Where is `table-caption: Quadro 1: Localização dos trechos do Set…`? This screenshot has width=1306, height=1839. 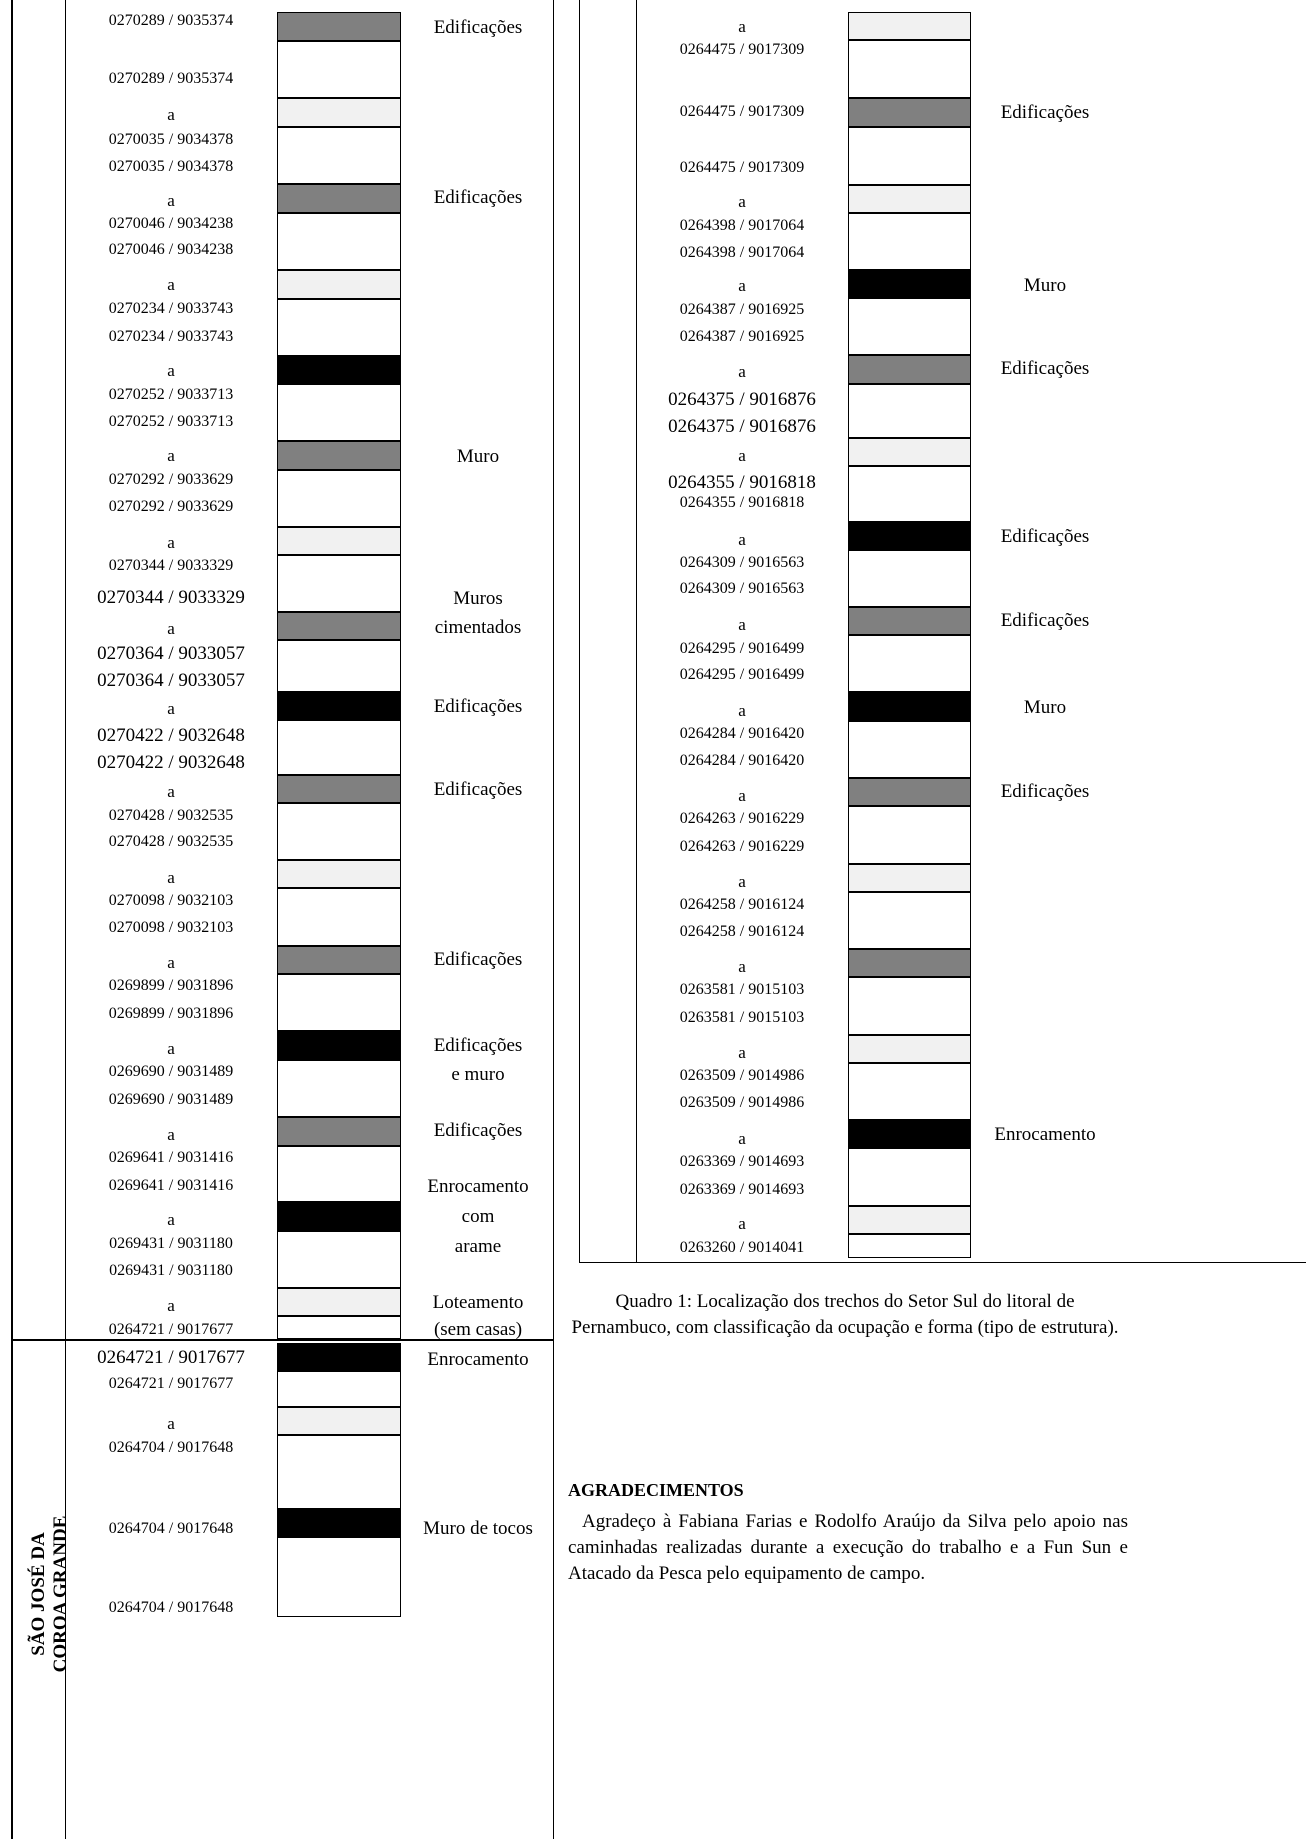 table-caption: Quadro 1: Localização dos trechos do Set… is located at coordinates (845, 1314).